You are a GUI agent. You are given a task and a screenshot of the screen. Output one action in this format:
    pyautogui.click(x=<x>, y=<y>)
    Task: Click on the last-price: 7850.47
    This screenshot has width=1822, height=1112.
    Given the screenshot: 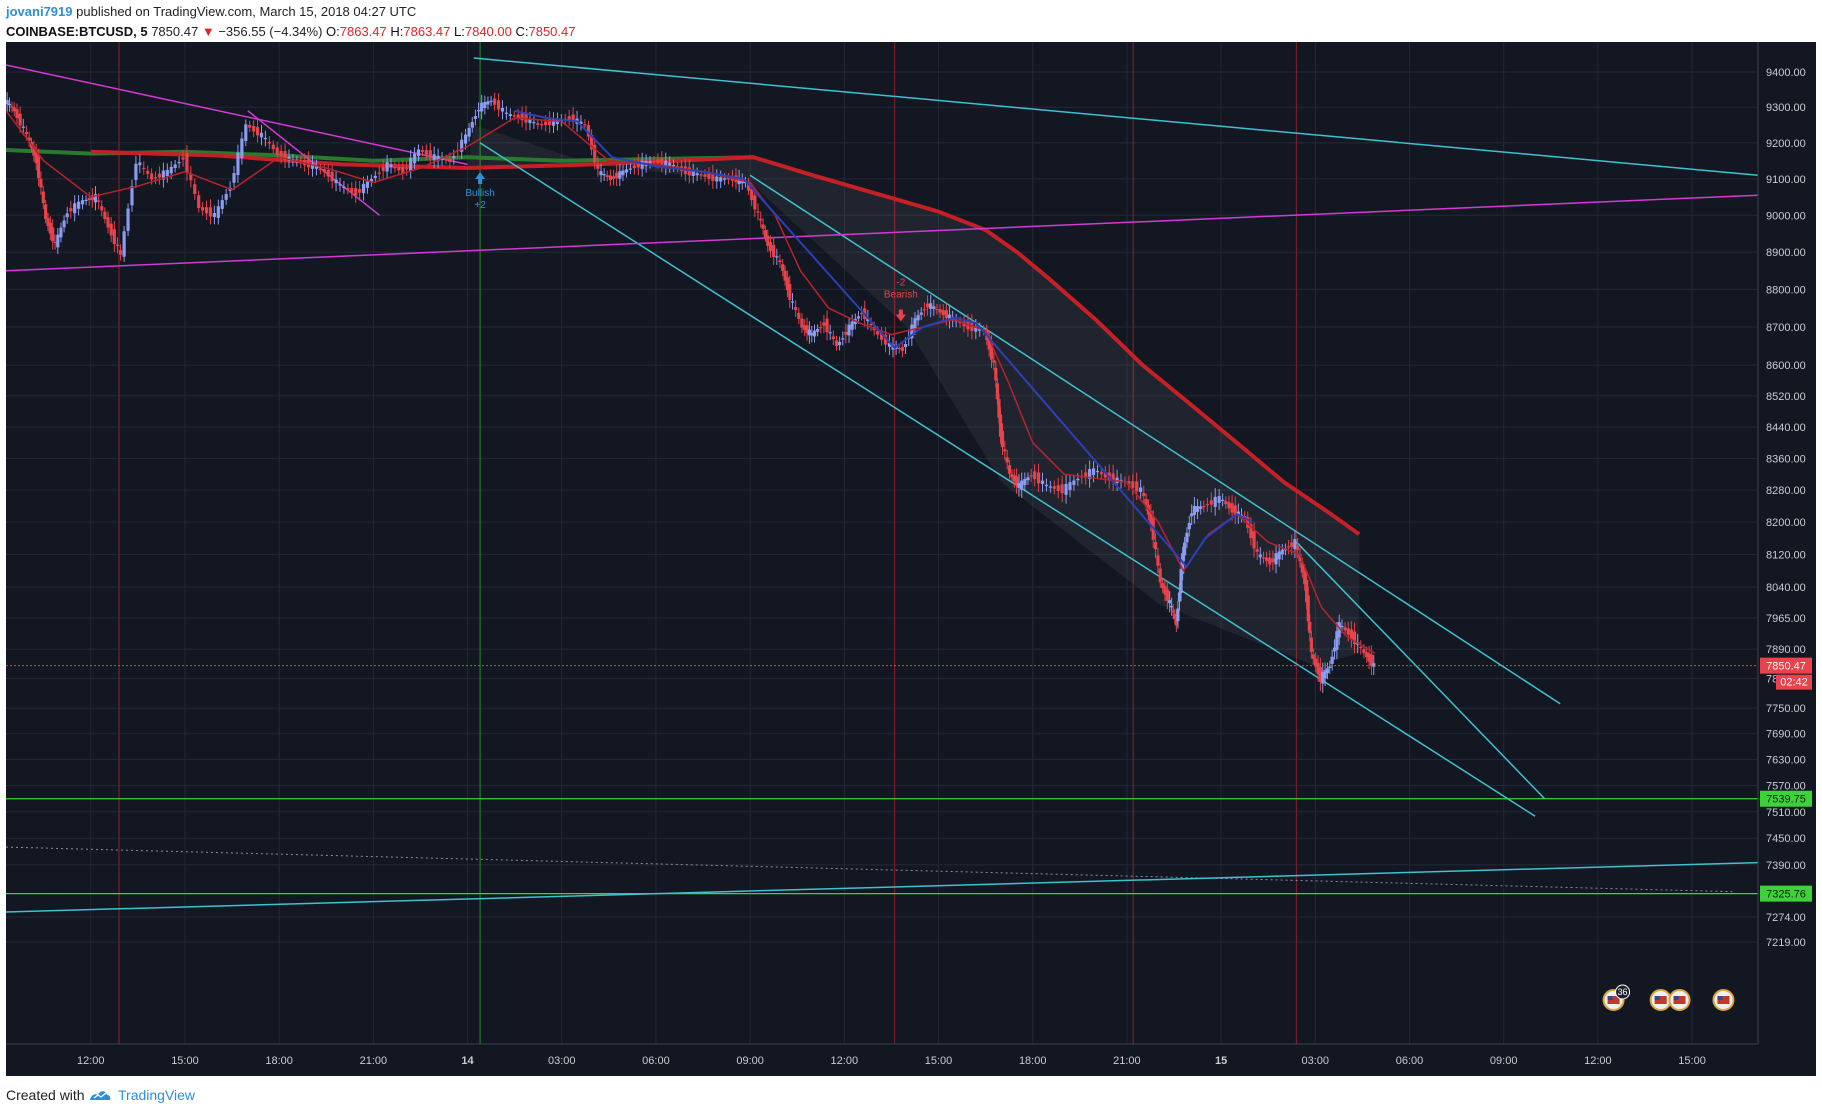 What is the action you would take?
    pyautogui.click(x=175, y=31)
    